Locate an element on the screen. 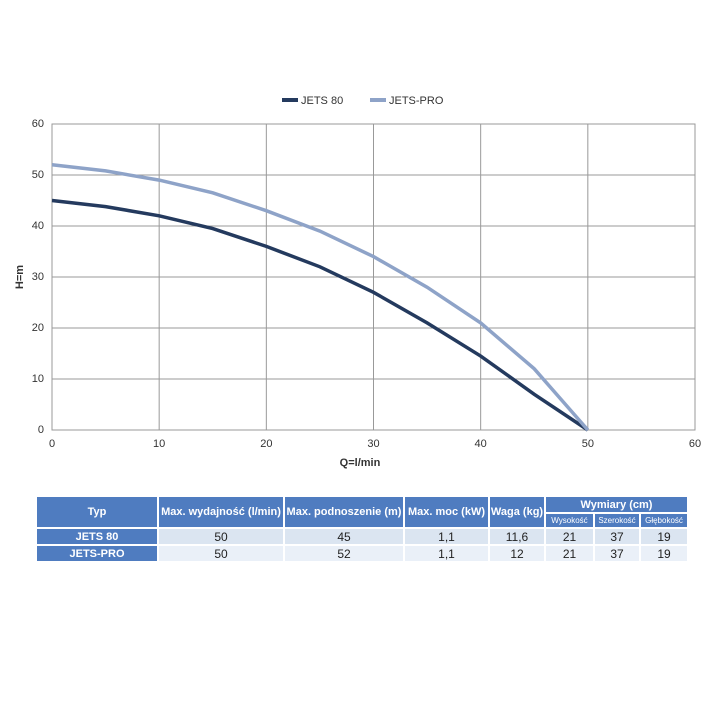 Image resolution: width=720 pixels, height=720 pixels. table-cell: Szerokość is located at coordinates (617, 520).